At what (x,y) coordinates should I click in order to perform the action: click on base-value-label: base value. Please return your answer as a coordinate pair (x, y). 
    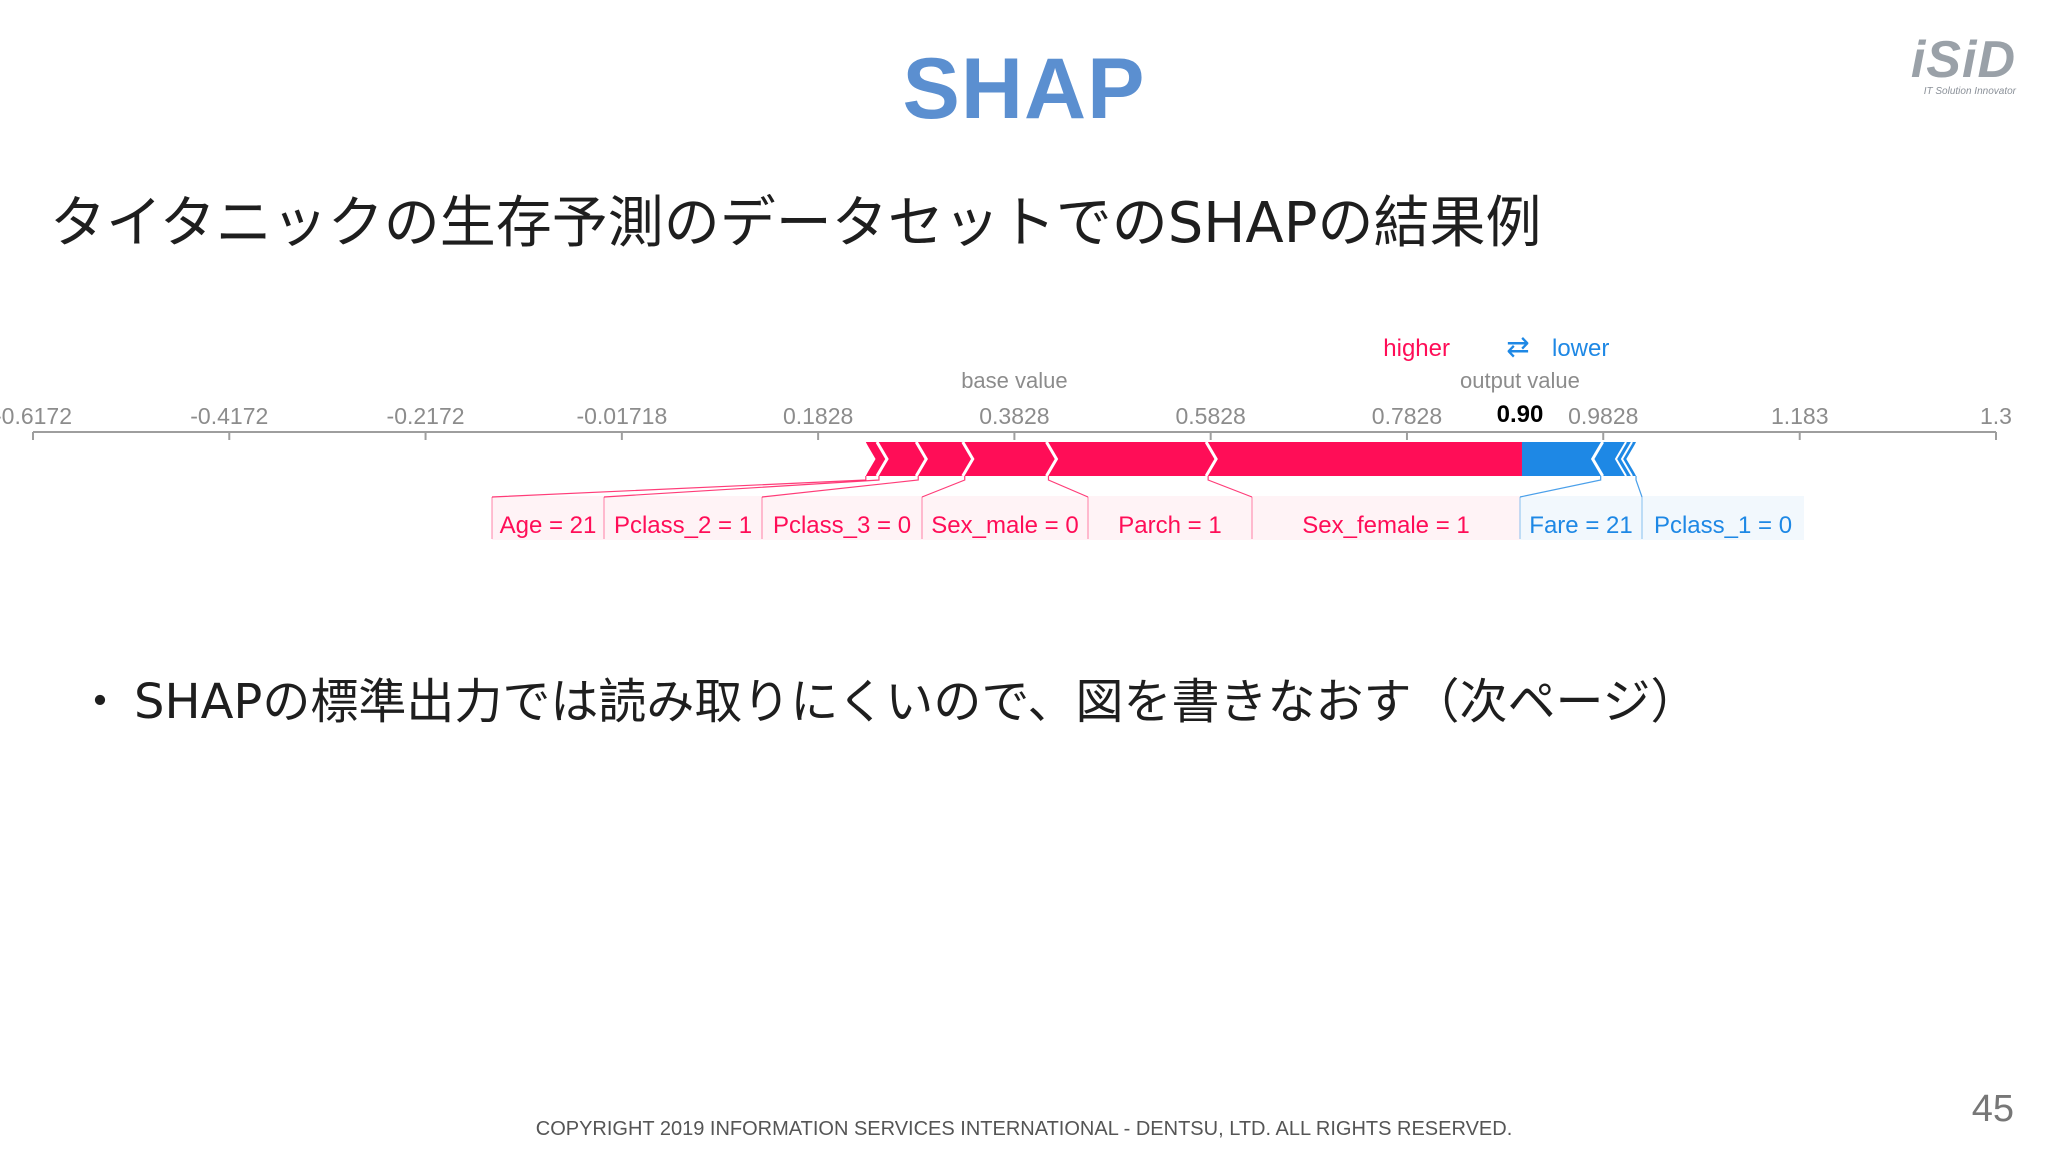
    Looking at the image, I should click on (1014, 380).